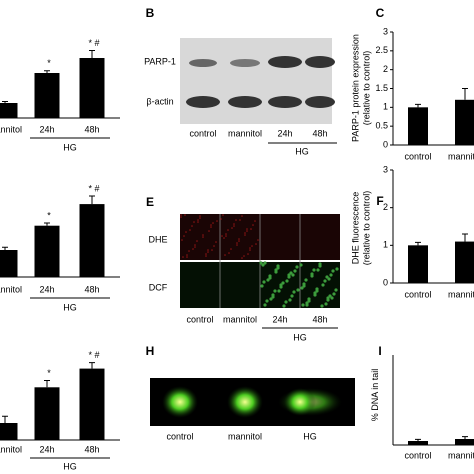  I want to click on y-tick-label: 1.5, so click(381, 88).